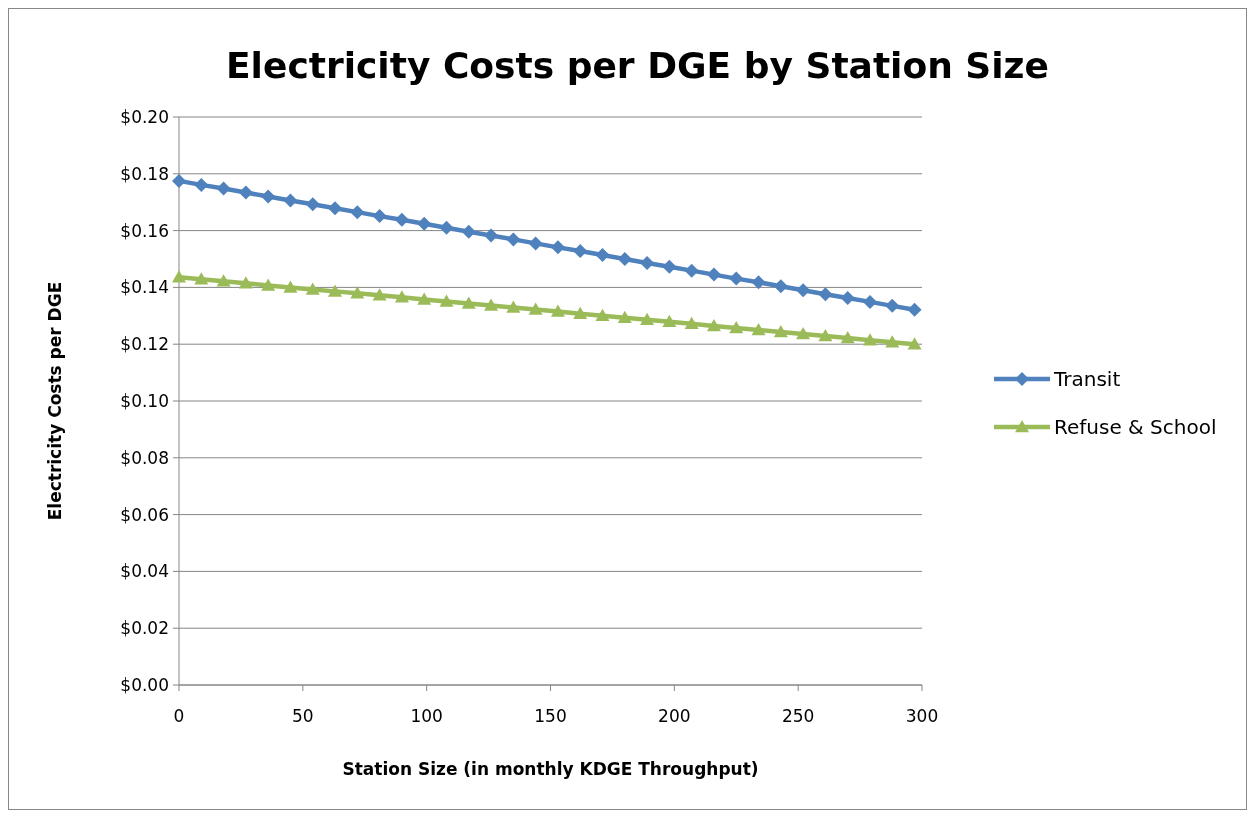  What do you see at coordinates (144, 116) in the screenshot?
I see `y-tick-label: $0.20` at bounding box center [144, 116].